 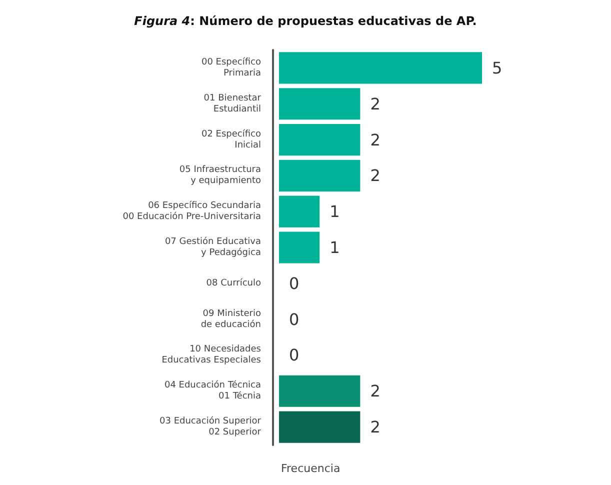 I want to click on chart-title: Figura 4: Número de propuestas educativas de AP., so click(x=305, y=21).